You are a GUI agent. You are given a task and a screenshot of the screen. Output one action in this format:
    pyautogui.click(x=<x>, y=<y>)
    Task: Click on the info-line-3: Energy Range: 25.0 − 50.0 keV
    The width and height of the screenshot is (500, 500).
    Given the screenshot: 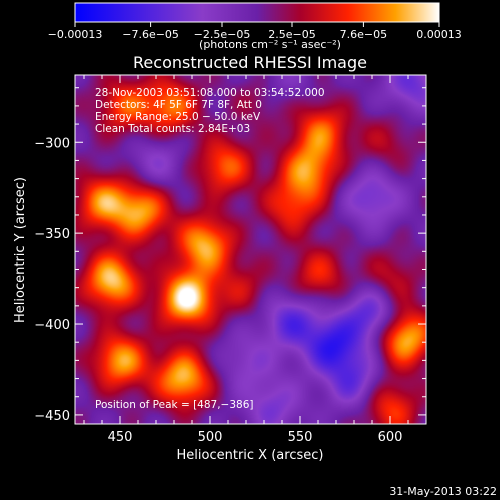 What is the action you would take?
    pyautogui.click(x=178, y=117)
    